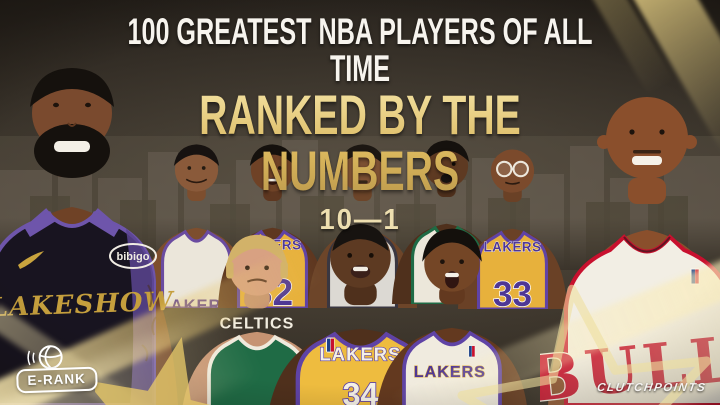  Describe the element at coordinates (452, 316) in the screenshot. I see `player-kobe-bryant: LAKERS` at that location.